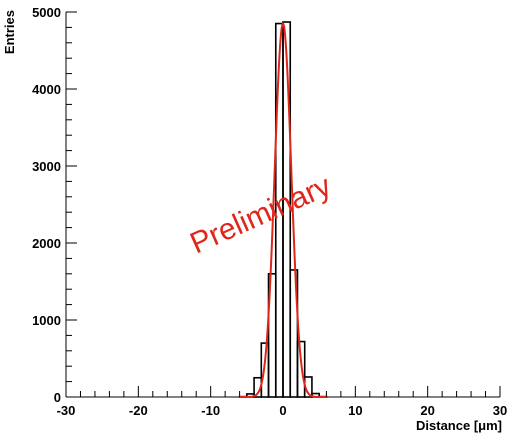 Image resolution: width=513 pixels, height=437 pixels. What do you see at coordinates (46, 166) in the screenshot?
I see `y-tick-label: 3000` at bounding box center [46, 166].